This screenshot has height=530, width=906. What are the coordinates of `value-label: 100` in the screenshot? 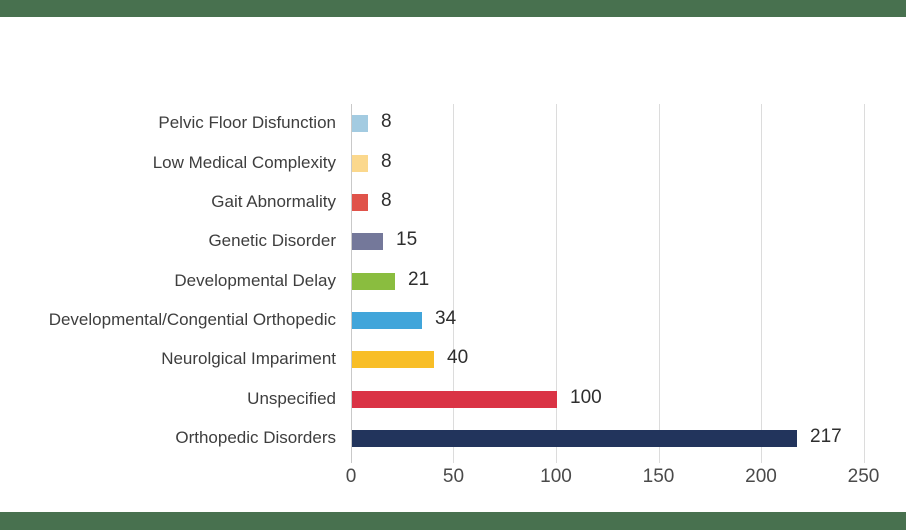 It's located at (586, 397).